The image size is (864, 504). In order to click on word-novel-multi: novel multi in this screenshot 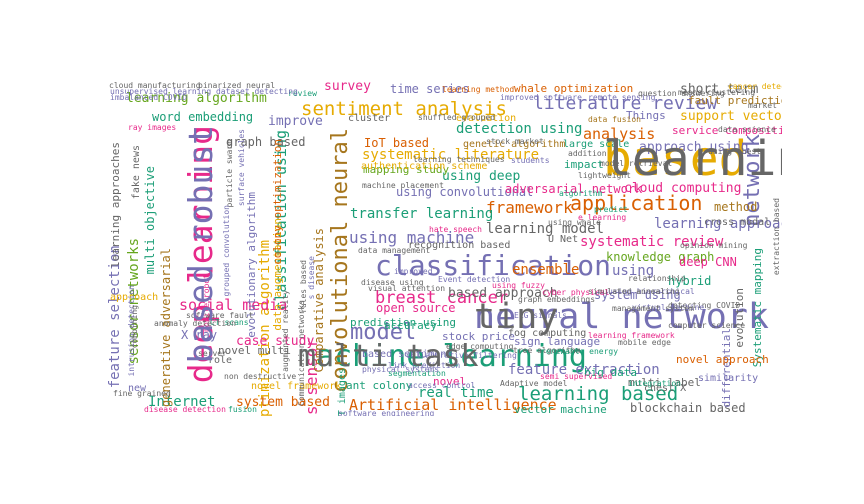, I will do `click(254, 350)`.